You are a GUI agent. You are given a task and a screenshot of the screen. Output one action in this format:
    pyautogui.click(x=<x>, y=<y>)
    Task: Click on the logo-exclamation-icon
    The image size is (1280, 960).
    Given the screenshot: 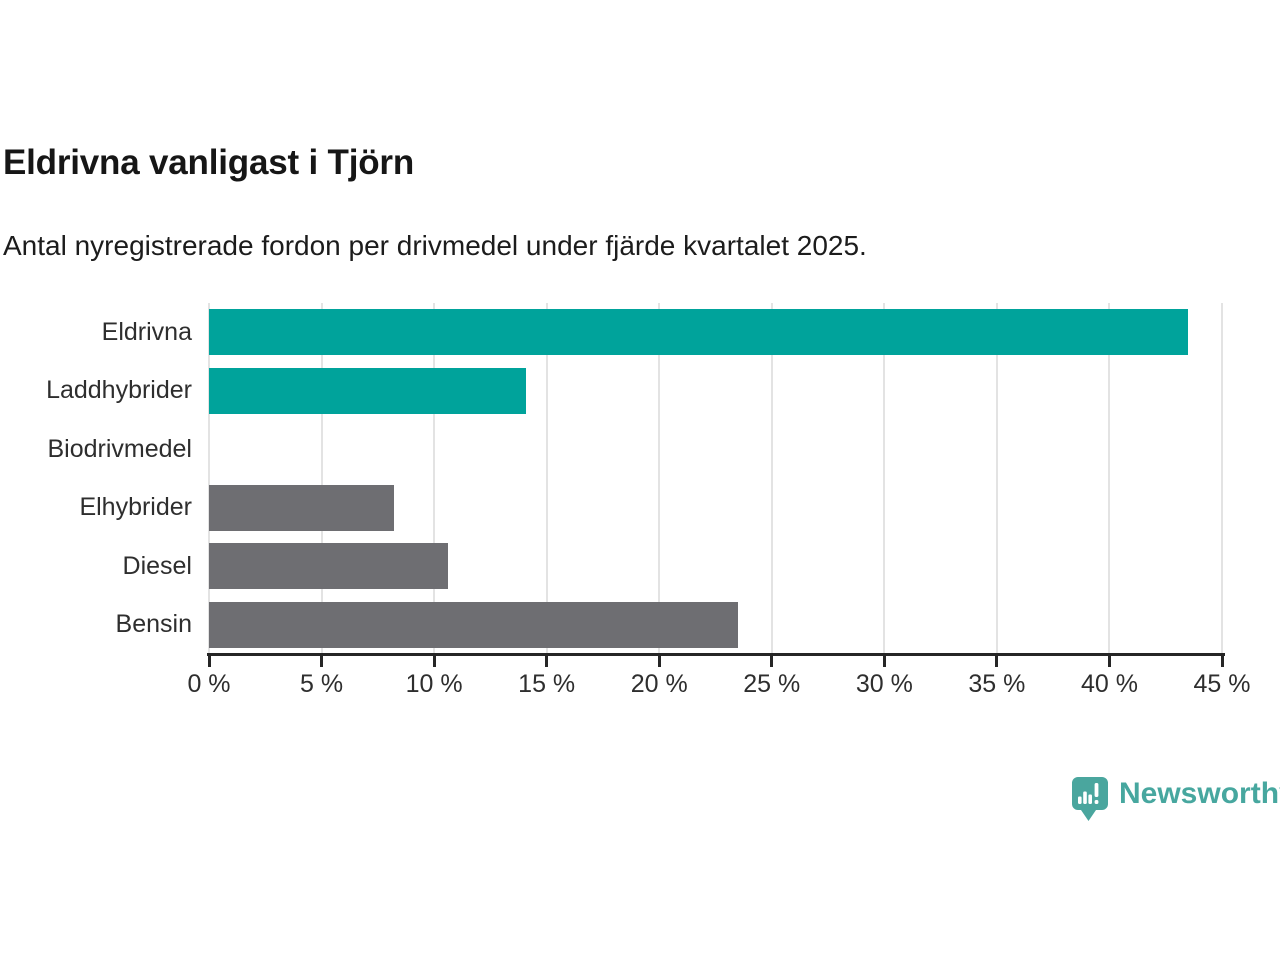 What is the action you would take?
    pyautogui.click(x=1096, y=790)
    